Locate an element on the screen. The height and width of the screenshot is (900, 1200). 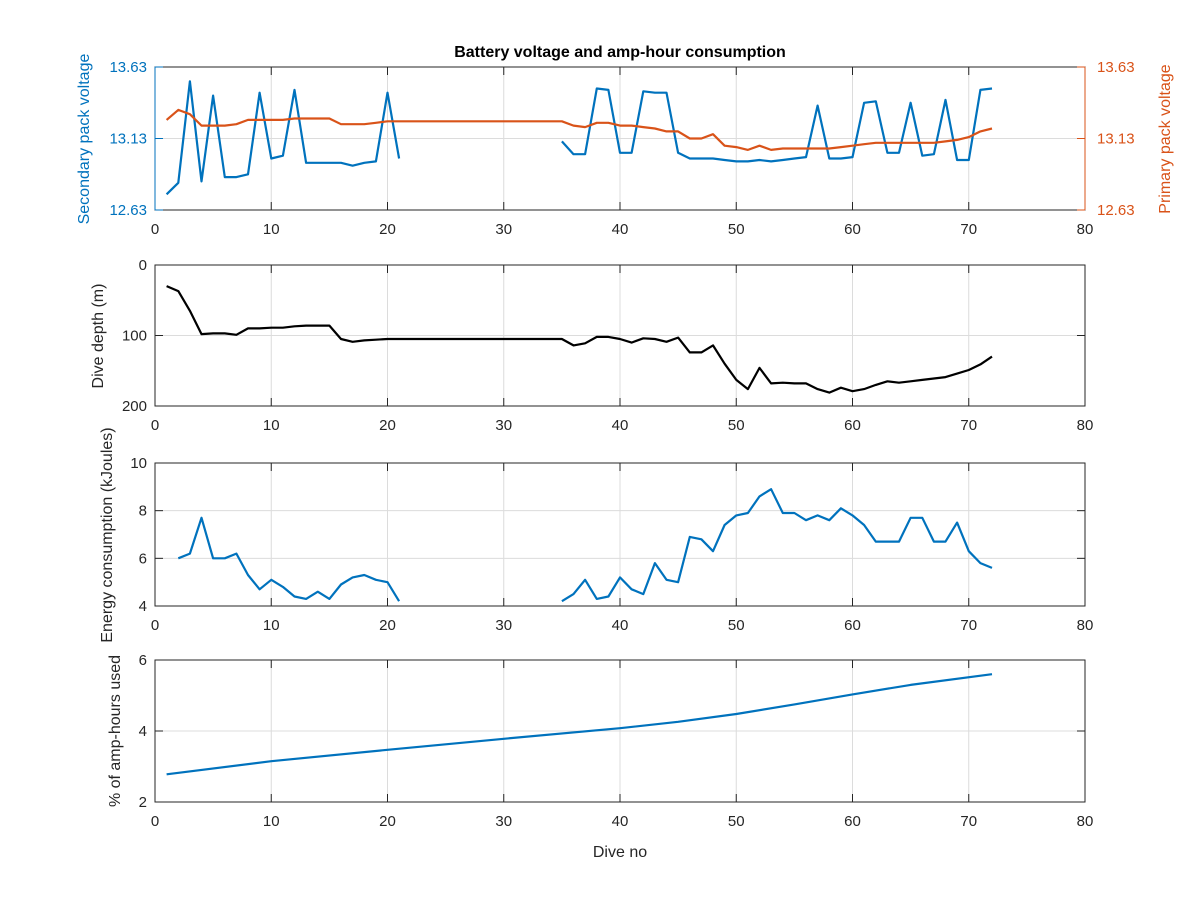
voltage-xtick-label: 0 is located at coordinates (155, 229).